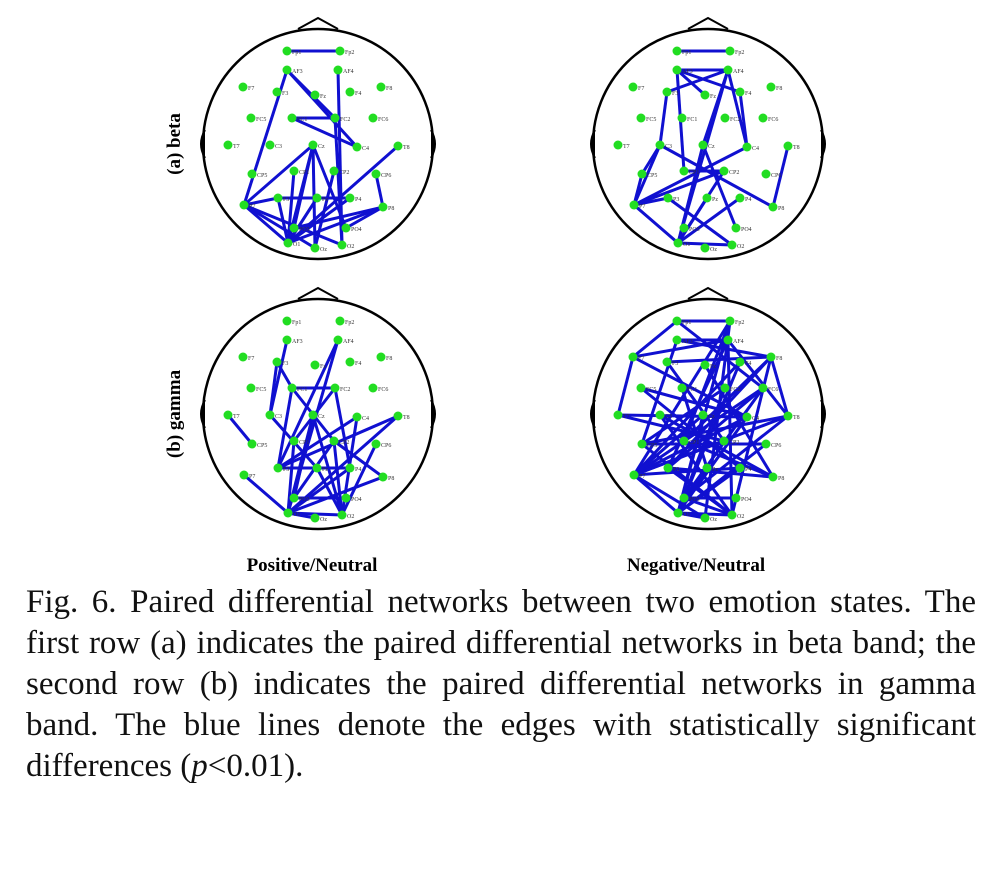 The height and width of the screenshot is (880, 1002). I want to click on electrode-label: C3, so click(278, 417).